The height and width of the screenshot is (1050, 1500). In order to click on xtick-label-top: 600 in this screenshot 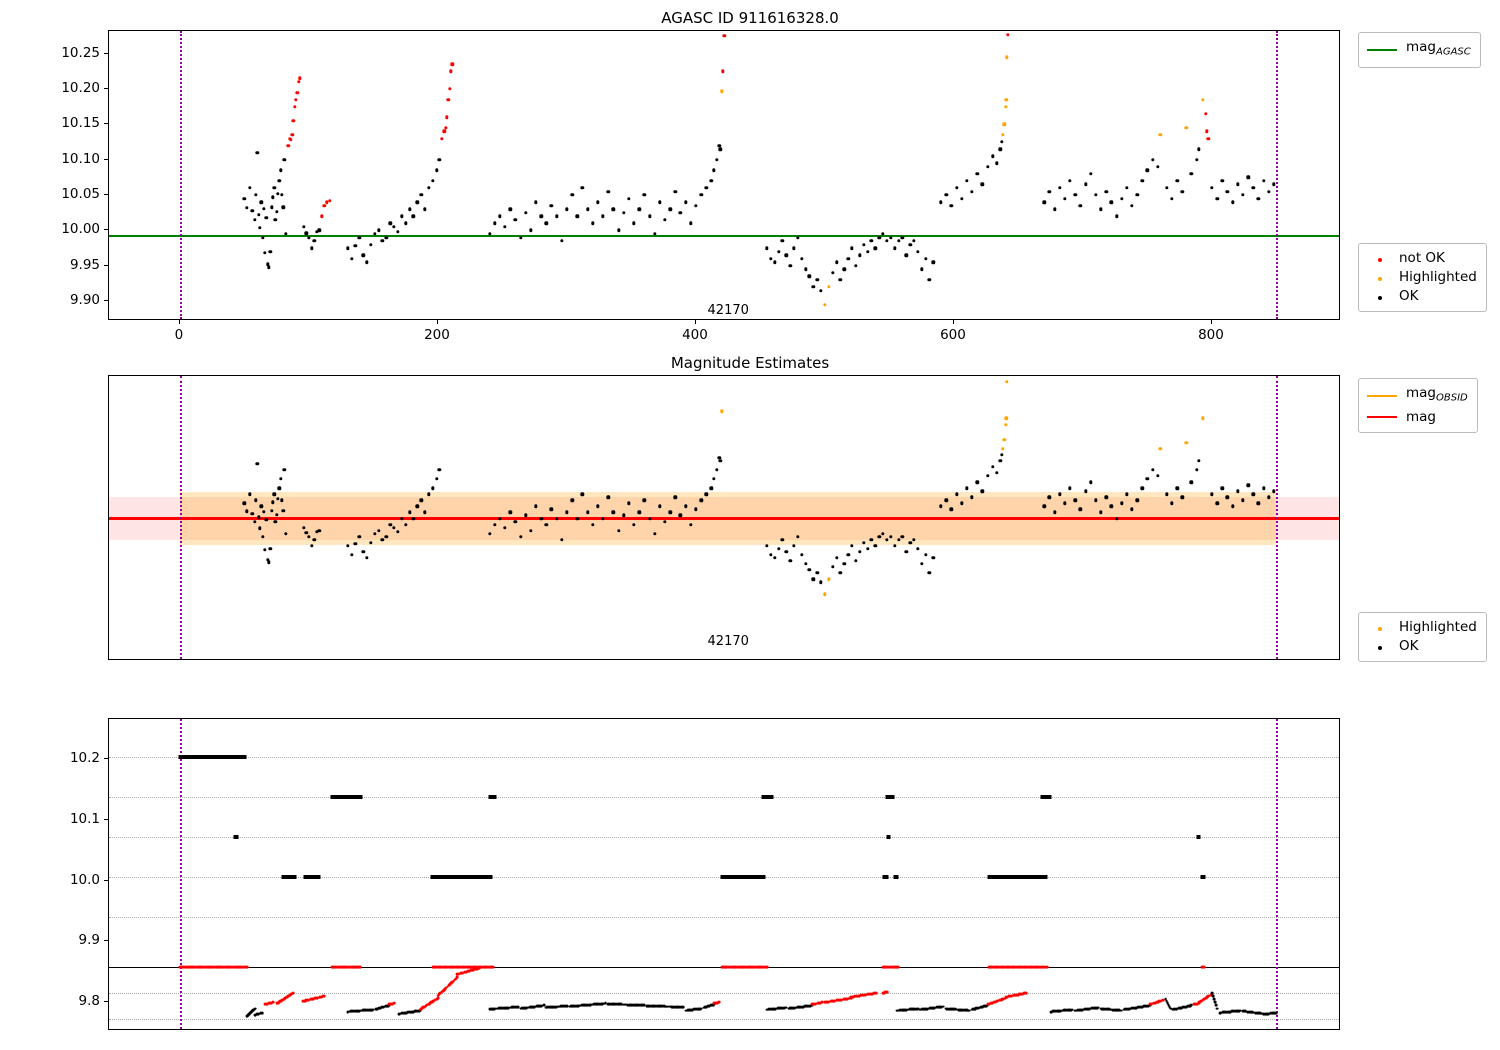, I will do `click(953, 335)`.